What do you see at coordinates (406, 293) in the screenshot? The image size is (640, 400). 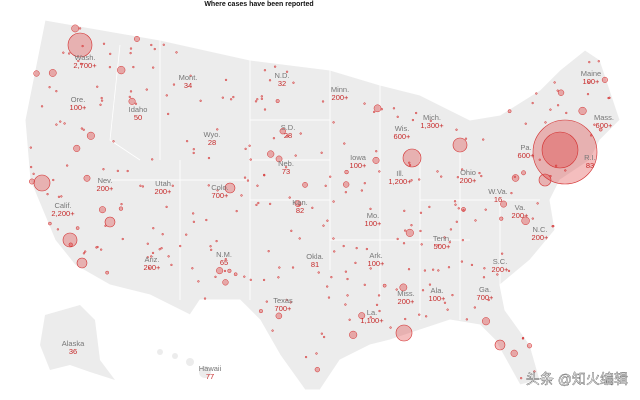 I see `state-name: Miss.` at bounding box center [406, 293].